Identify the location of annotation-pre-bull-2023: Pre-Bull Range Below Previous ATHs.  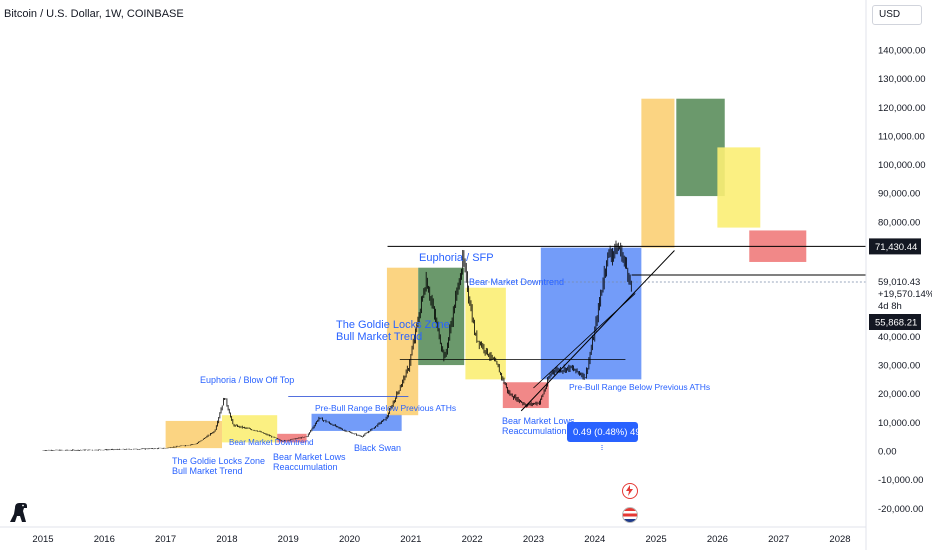
(639, 387).